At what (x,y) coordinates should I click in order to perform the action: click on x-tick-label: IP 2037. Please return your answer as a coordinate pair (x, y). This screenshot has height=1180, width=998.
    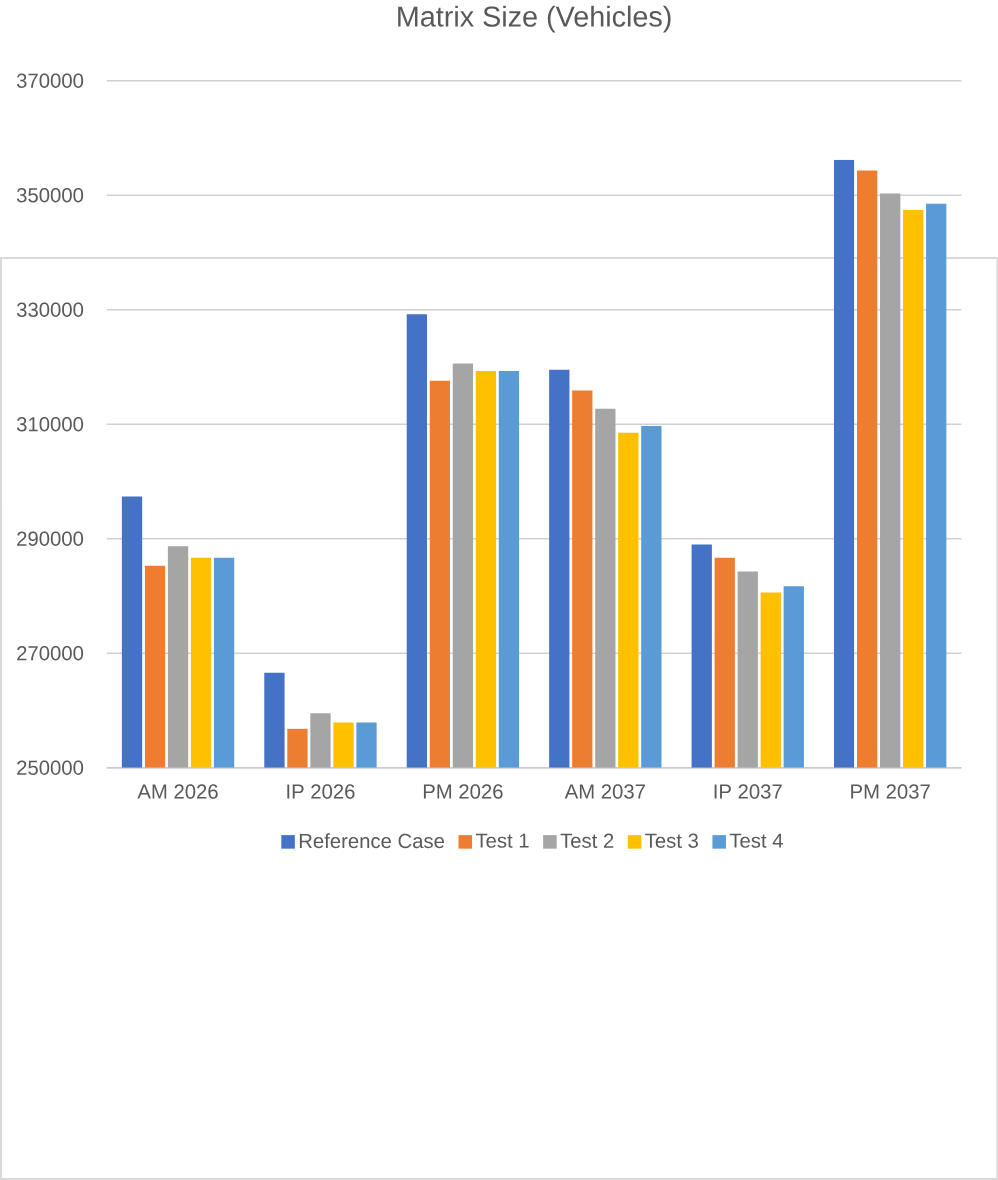
    Looking at the image, I should click on (748, 791).